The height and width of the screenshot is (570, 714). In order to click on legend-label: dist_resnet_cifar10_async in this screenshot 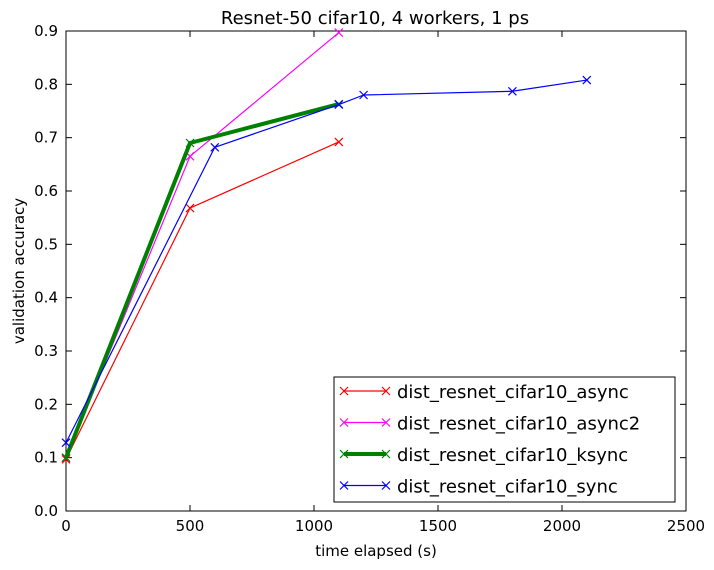, I will do `click(513, 392)`.